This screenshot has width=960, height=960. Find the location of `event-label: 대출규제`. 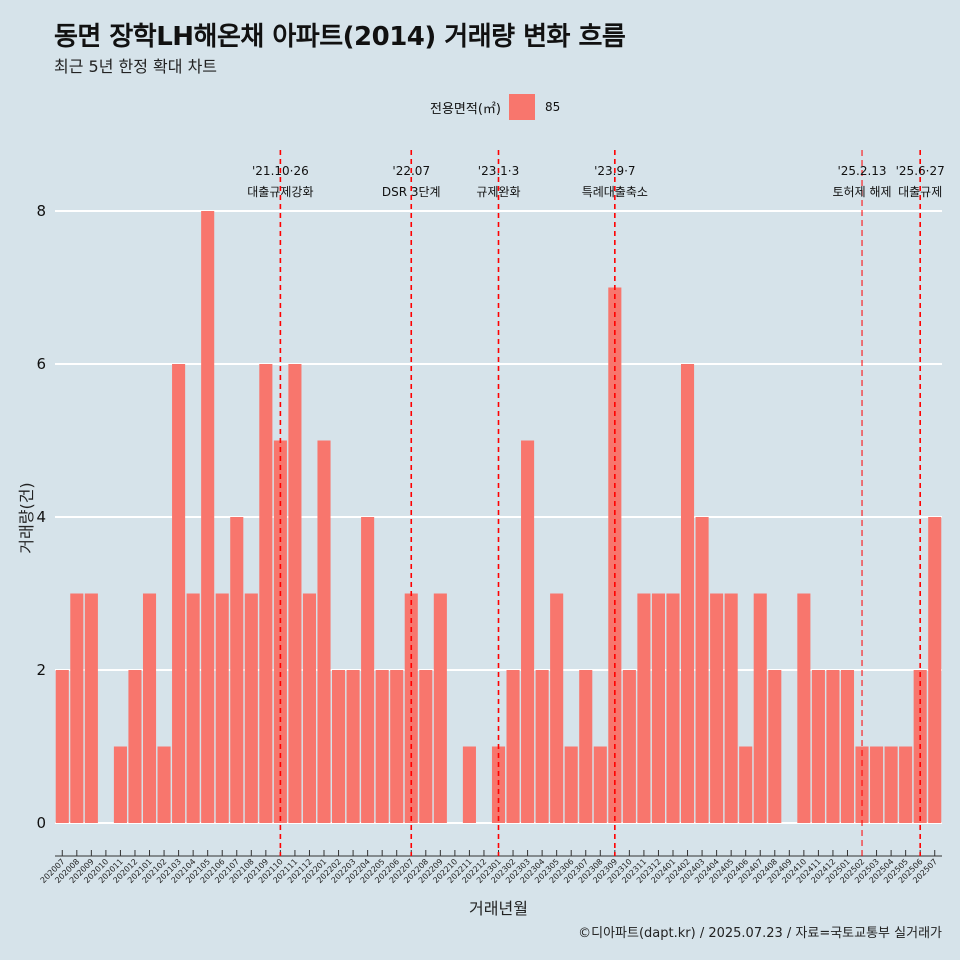

event-label: 대출규제 is located at coordinates (920, 192).